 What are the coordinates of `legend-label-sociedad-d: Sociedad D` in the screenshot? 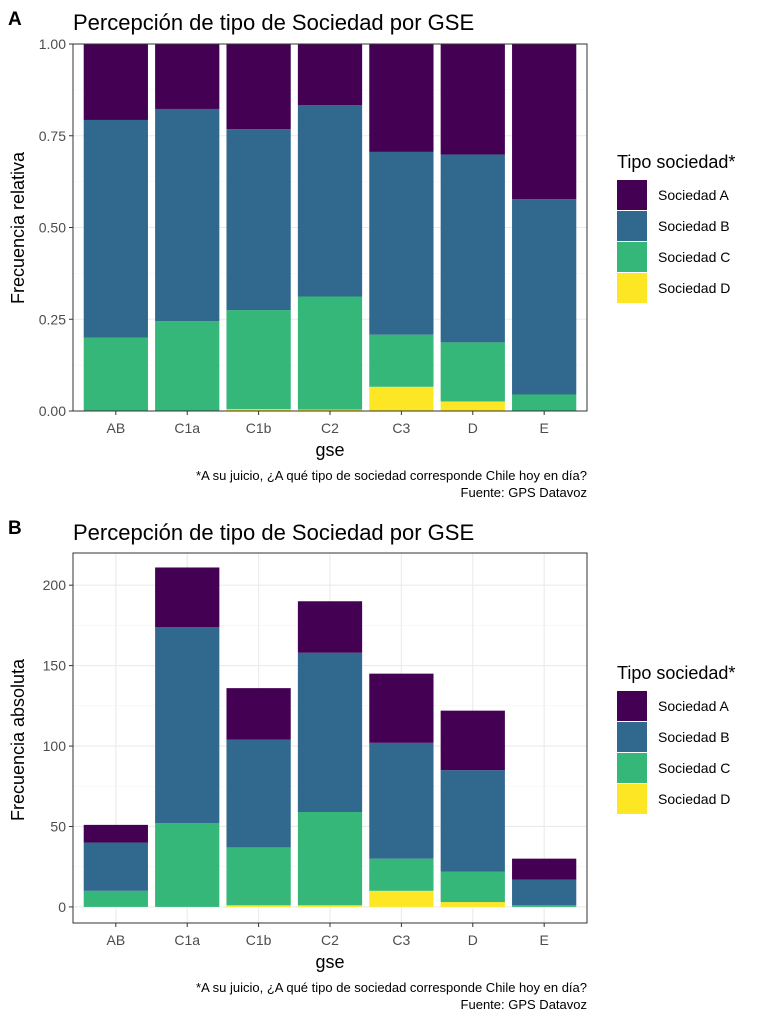 It's located at (694, 288).